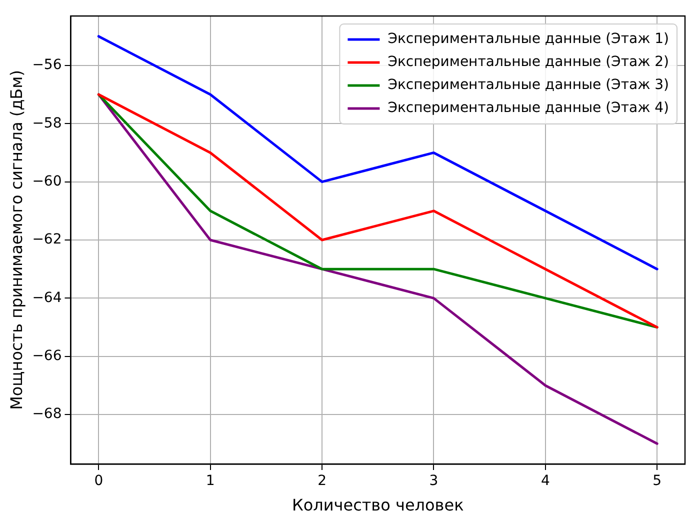 This screenshot has width=689, height=520. I want to click on y-tick-label: −56, so click(47, 65).